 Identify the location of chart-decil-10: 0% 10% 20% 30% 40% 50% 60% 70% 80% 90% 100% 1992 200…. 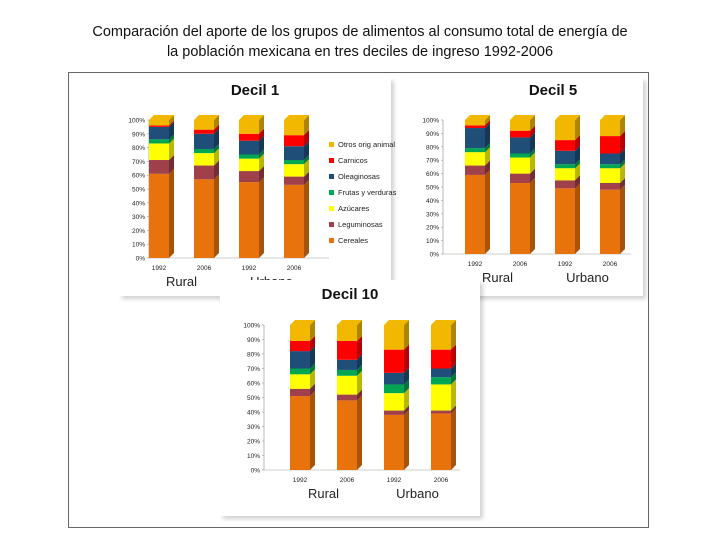
(351, 410).